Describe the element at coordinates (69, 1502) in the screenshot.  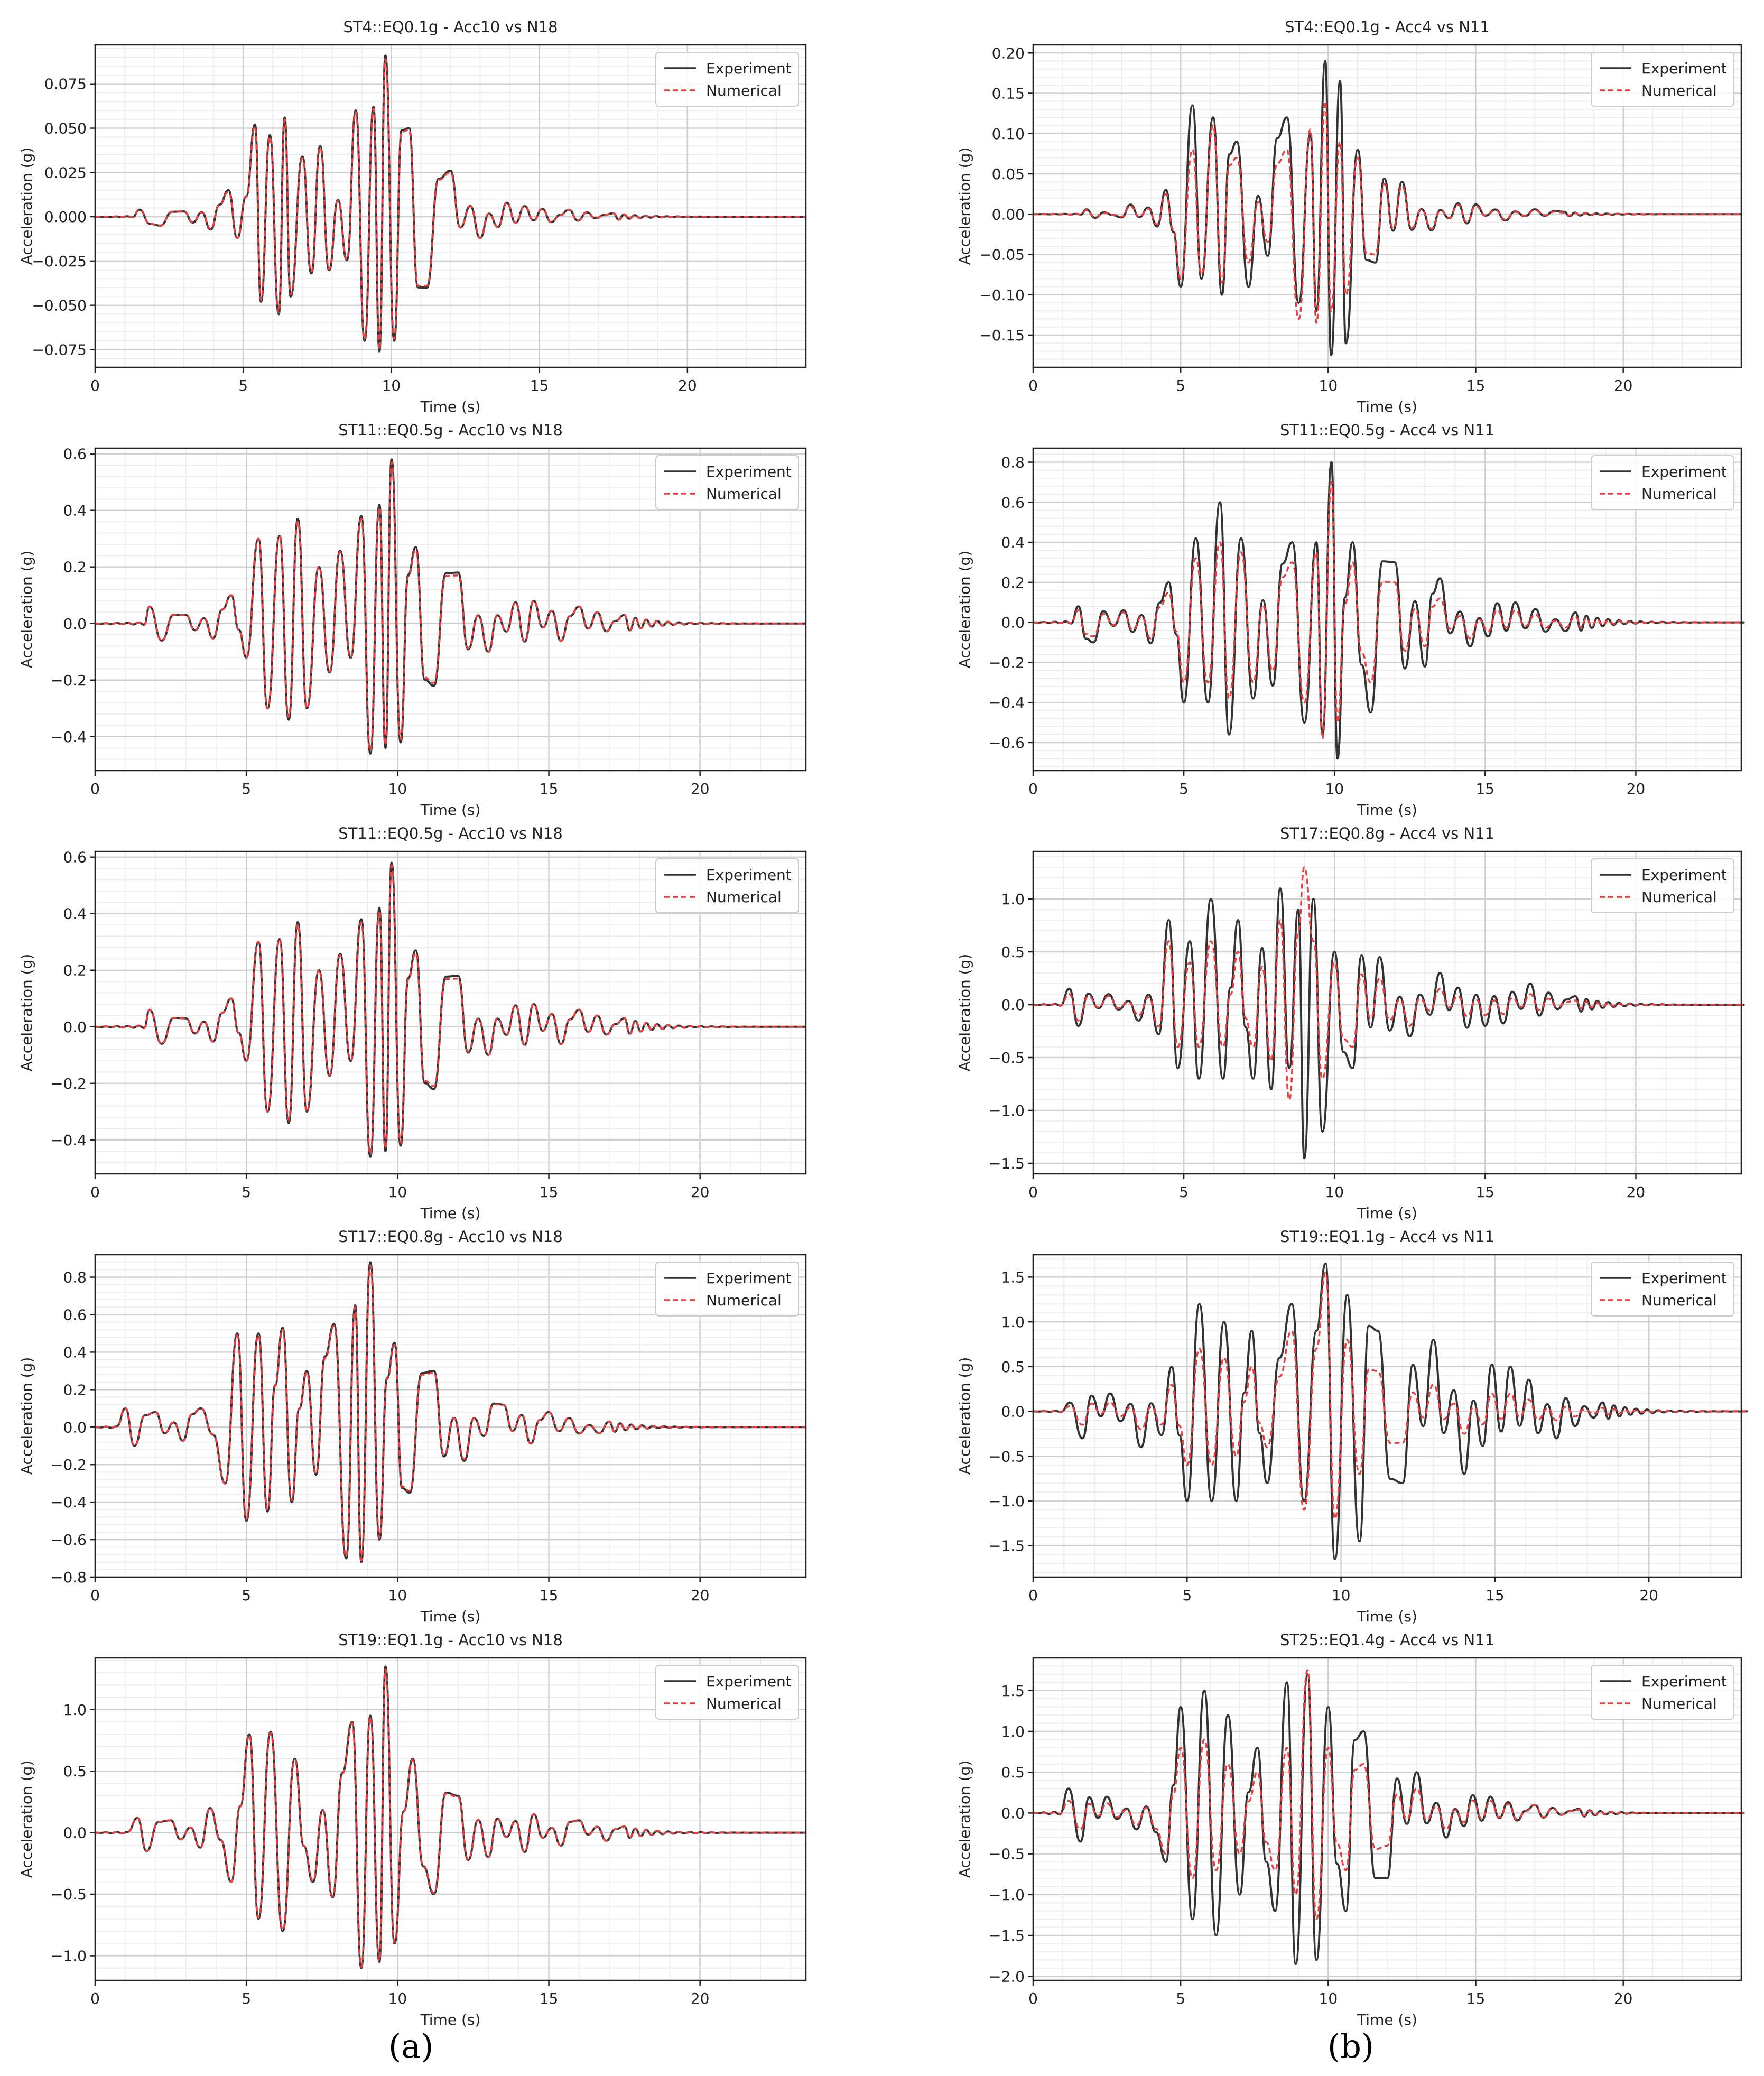
I see `y-tick-label: −0.4` at that location.